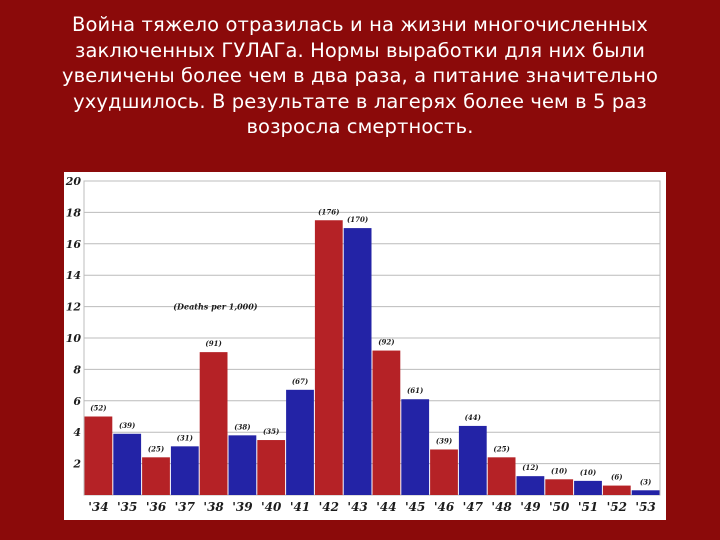 Image resolution: width=720 pixels, height=540 pixels. I want to click on bar-data-label: (12), so click(530, 467).